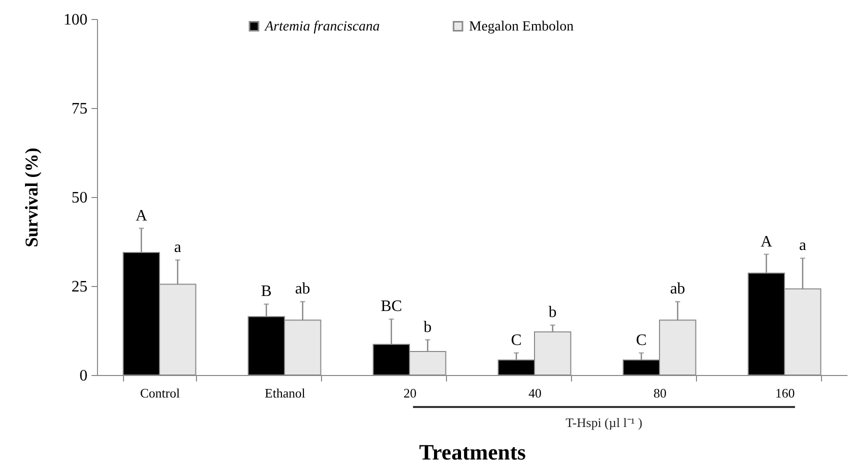 The width and height of the screenshot is (866, 468). I want to click on legend-label: Megalon Embolon, so click(521, 26).